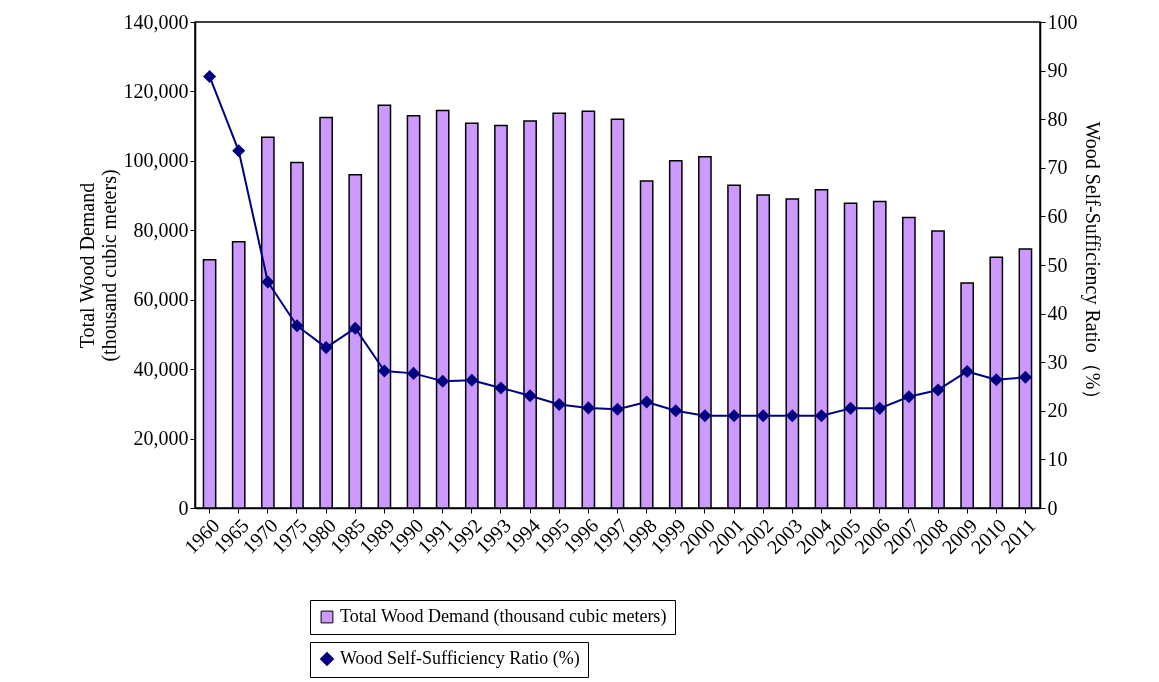 This screenshot has height=682, width=1159. Describe the element at coordinates (1092, 265) in the screenshot. I see `y2-axis-title: Wood Self-Sufficiency Ratio（%）` at that location.